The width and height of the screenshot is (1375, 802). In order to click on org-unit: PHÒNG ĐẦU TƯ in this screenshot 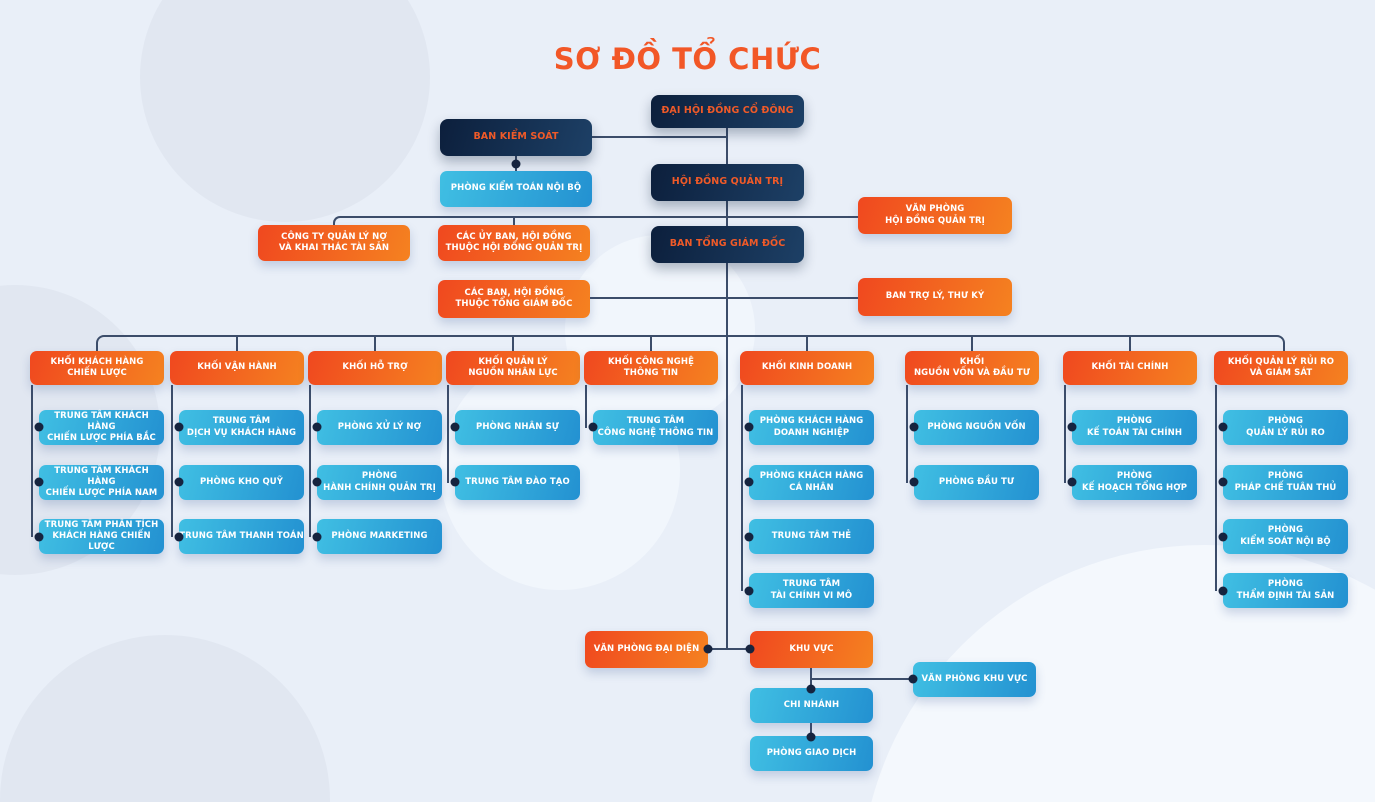, I will do `click(976, 482)`.